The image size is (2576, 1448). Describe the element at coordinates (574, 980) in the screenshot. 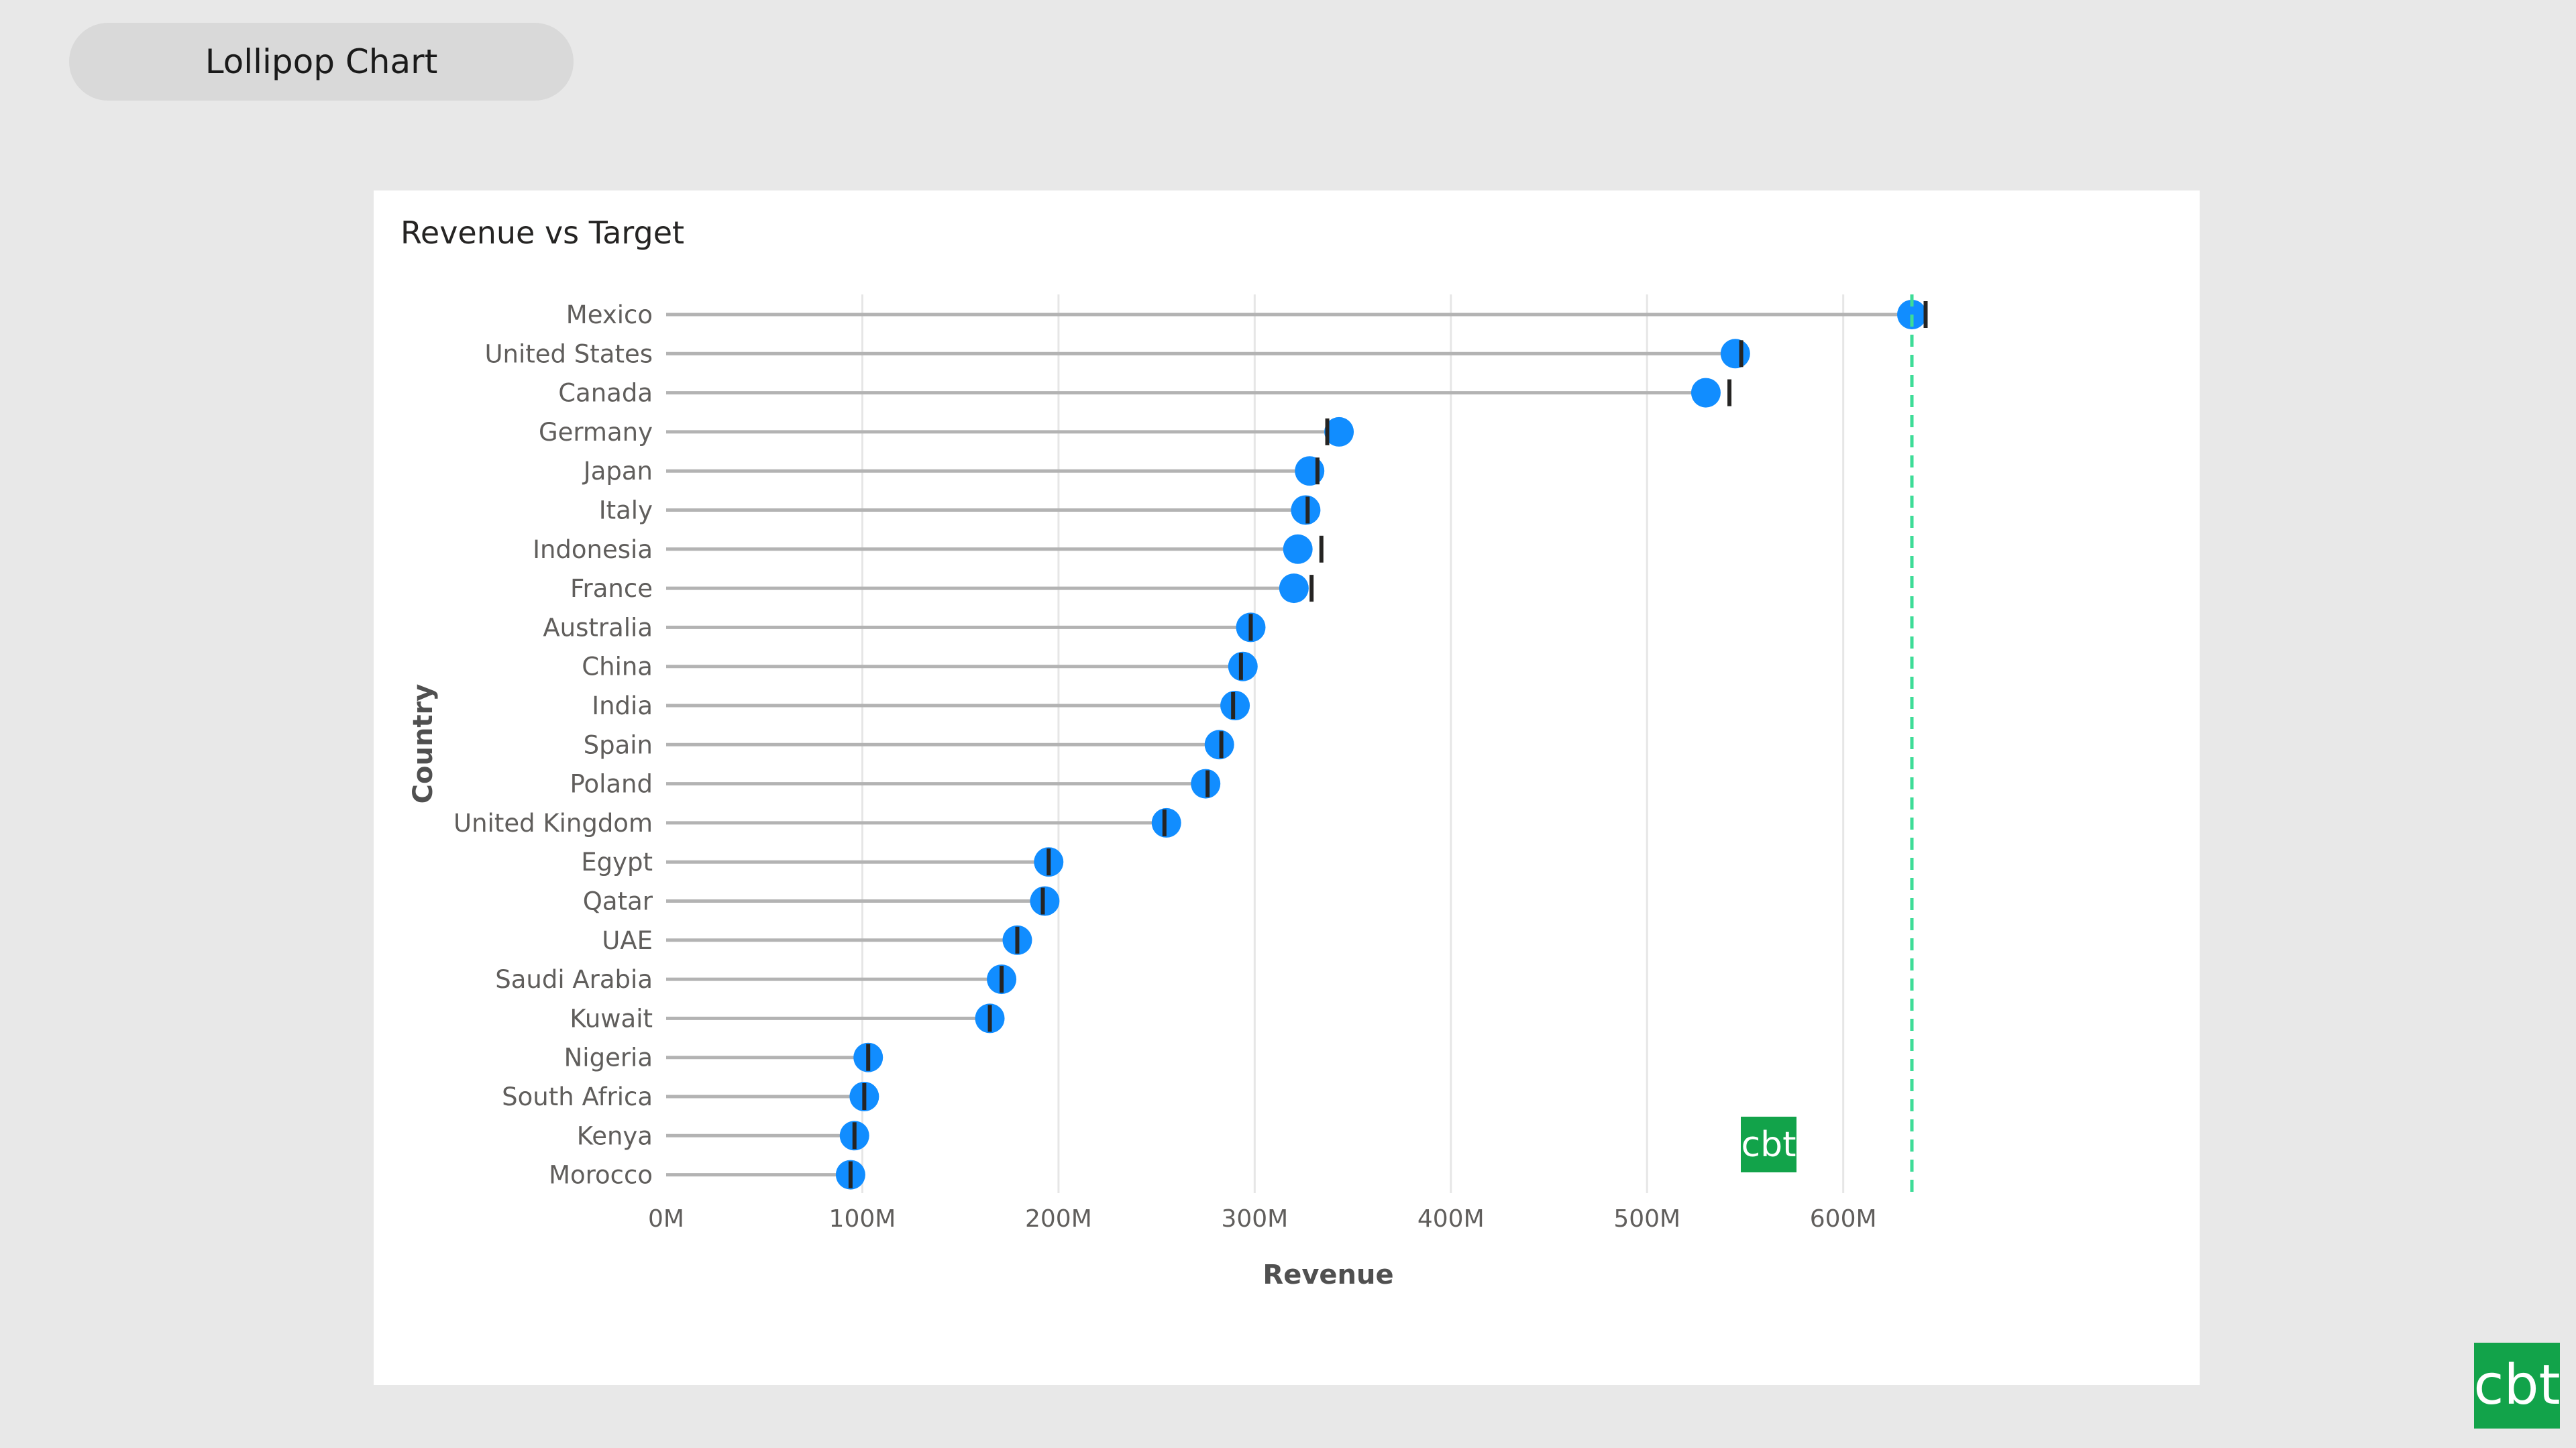

I see `category-label-17: Saudi Arabia` at that location.